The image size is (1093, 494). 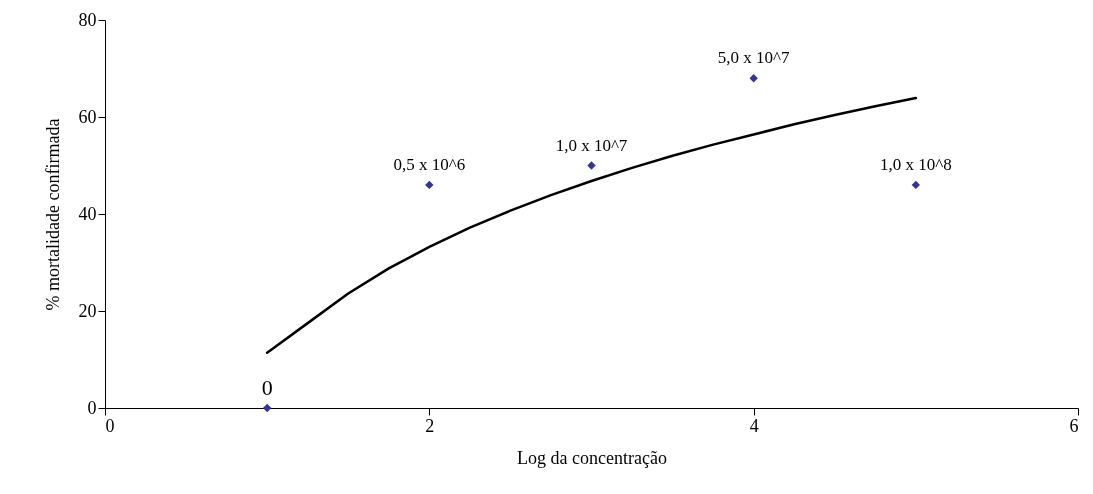 I want to click on x-tick-label: 0, so click(x=110, y=425).